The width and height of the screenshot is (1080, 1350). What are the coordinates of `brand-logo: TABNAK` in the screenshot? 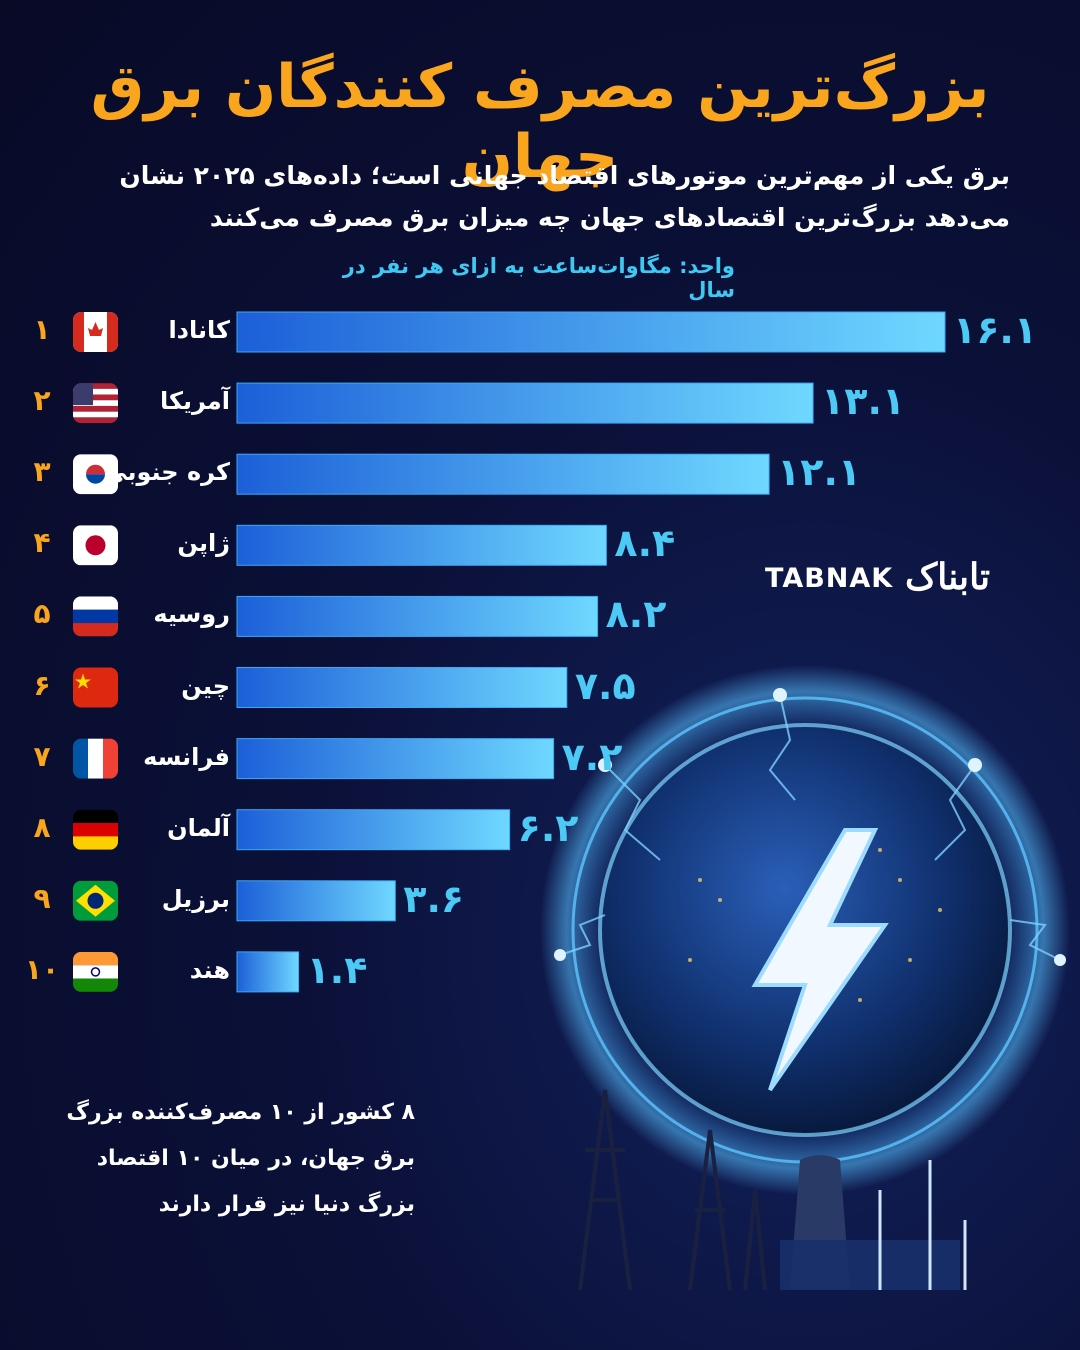 It's located at (829, 578).